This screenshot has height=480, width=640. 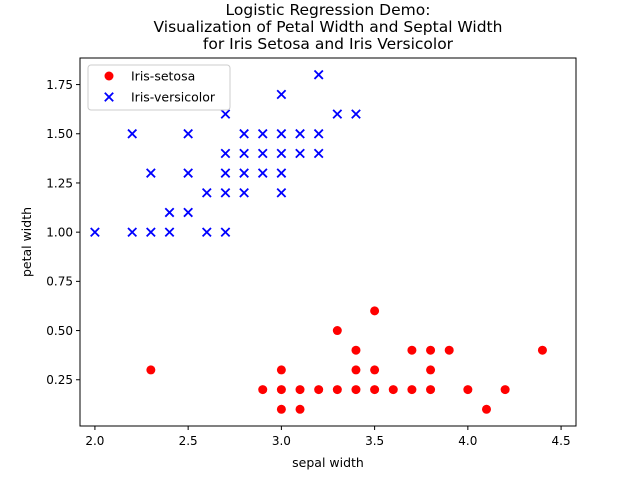 What do you see at coordinates (59, 282) in the screenshot?
I see `y-tick-label: 0.75` at bounding box center [59, 282].